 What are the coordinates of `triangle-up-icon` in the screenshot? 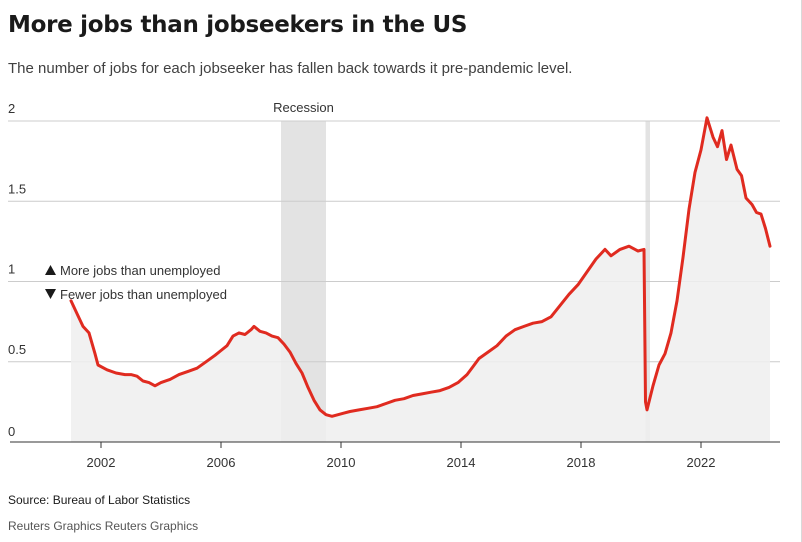 It's located at (50, 270).